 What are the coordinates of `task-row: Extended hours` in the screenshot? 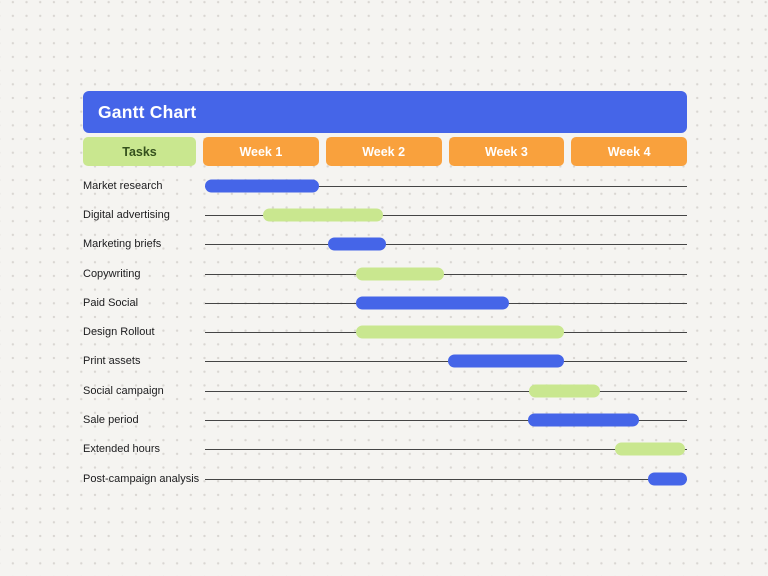 It's located at (385, 449).